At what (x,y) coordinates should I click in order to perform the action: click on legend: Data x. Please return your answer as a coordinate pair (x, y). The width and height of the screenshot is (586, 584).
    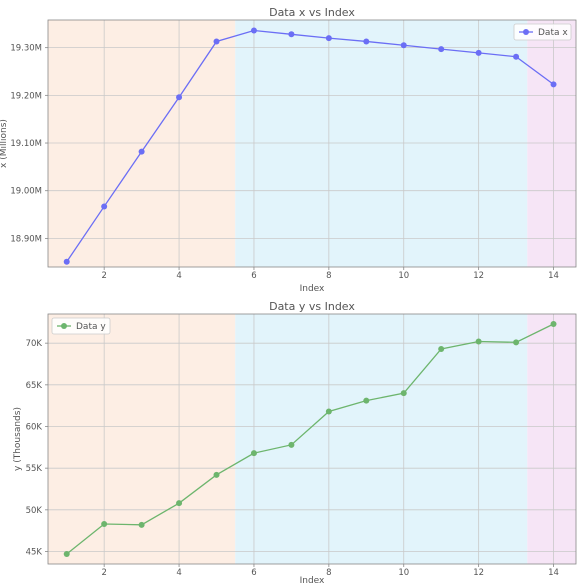
    Looking at the image, I should click on (542, 32).